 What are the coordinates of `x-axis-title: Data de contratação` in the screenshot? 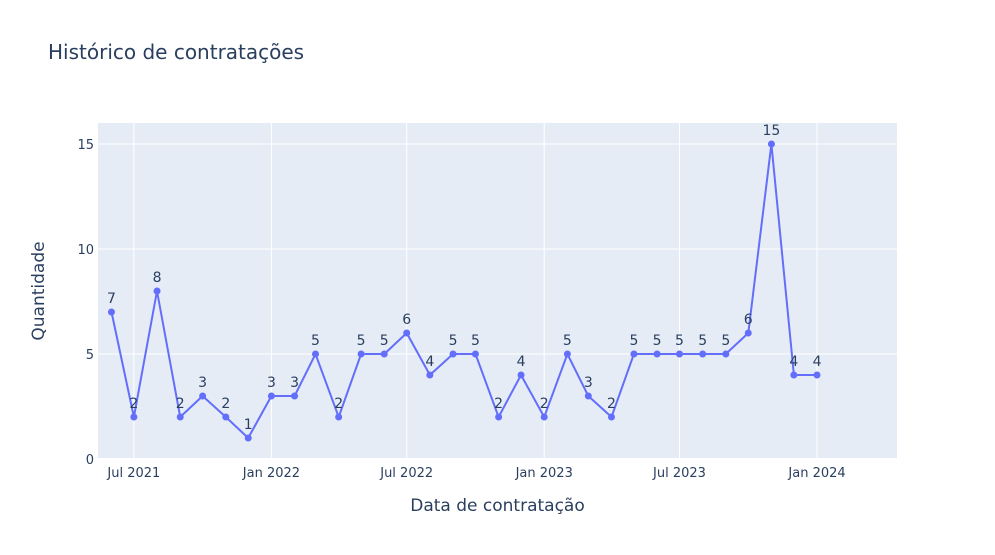 It's located at (497, 506).